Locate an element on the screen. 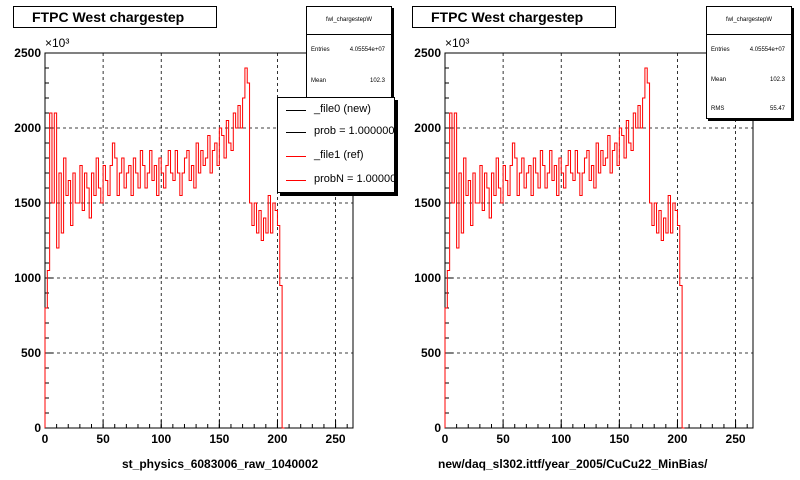 The image size is (800, 480). right-y-multiplier: ×10³ is located at coordinates (457, 43).